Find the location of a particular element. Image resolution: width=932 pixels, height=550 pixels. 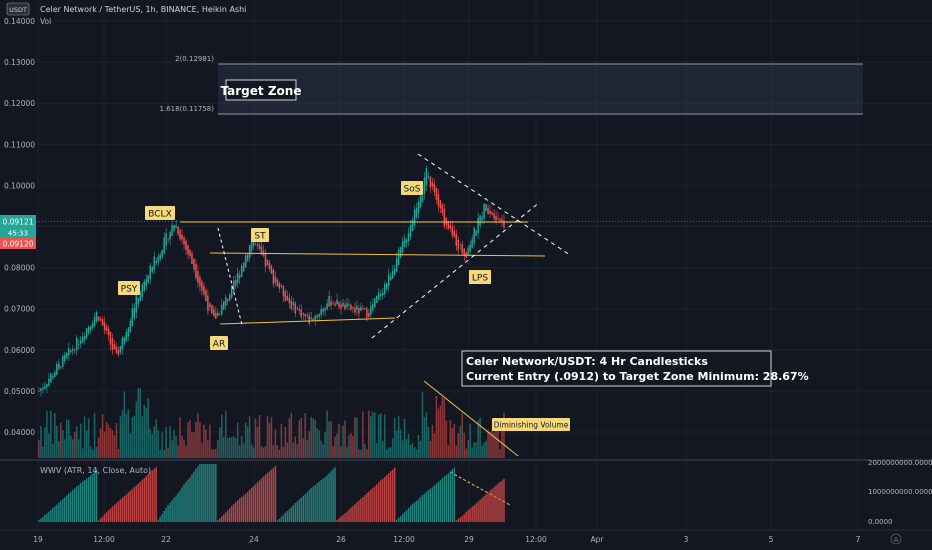

auto-scale-button: A is located at coordinates (896, 539).